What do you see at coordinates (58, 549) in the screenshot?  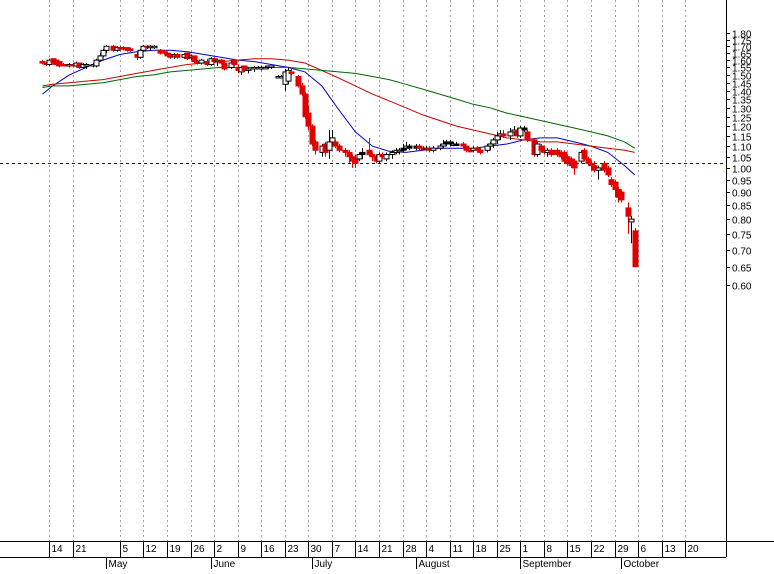 I see `x-day-label: 14` at bounding box center [58, 549].